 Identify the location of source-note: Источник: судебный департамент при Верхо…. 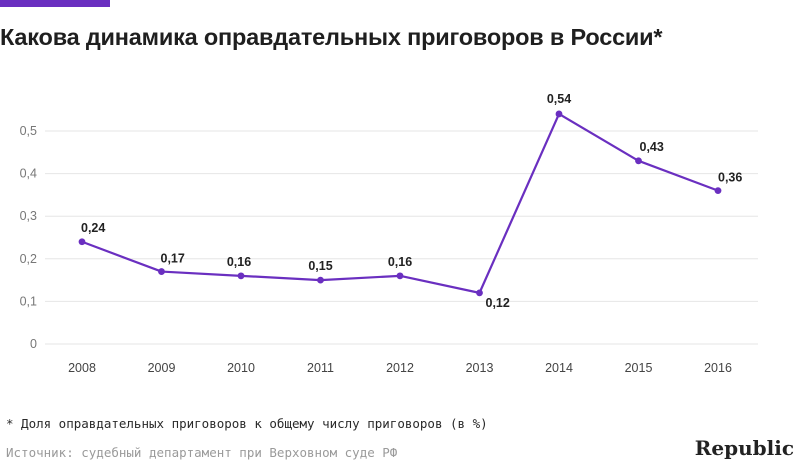
(202, 452).